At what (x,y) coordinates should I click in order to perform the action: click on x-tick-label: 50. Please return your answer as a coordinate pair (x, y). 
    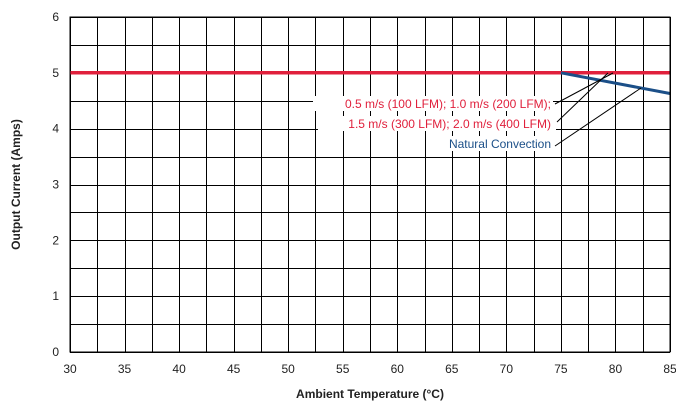
    Looking at the image, I should click on (289, 369).